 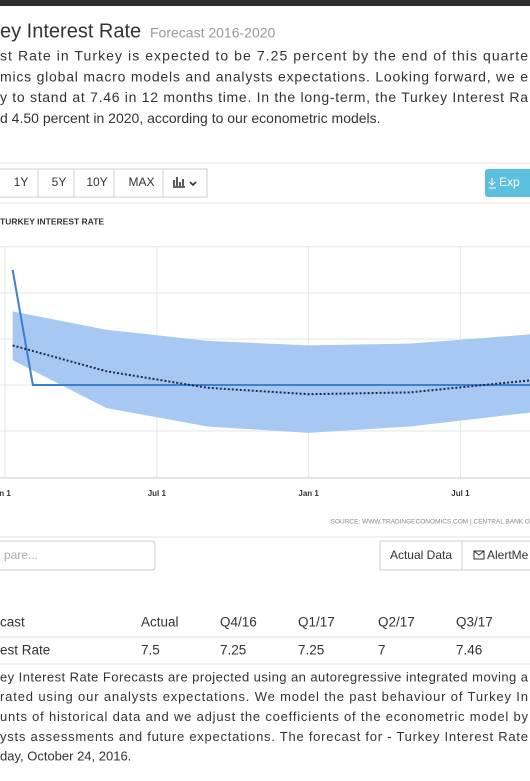 I want to click on table-cell: 7.46, so click(x=469, y=650).